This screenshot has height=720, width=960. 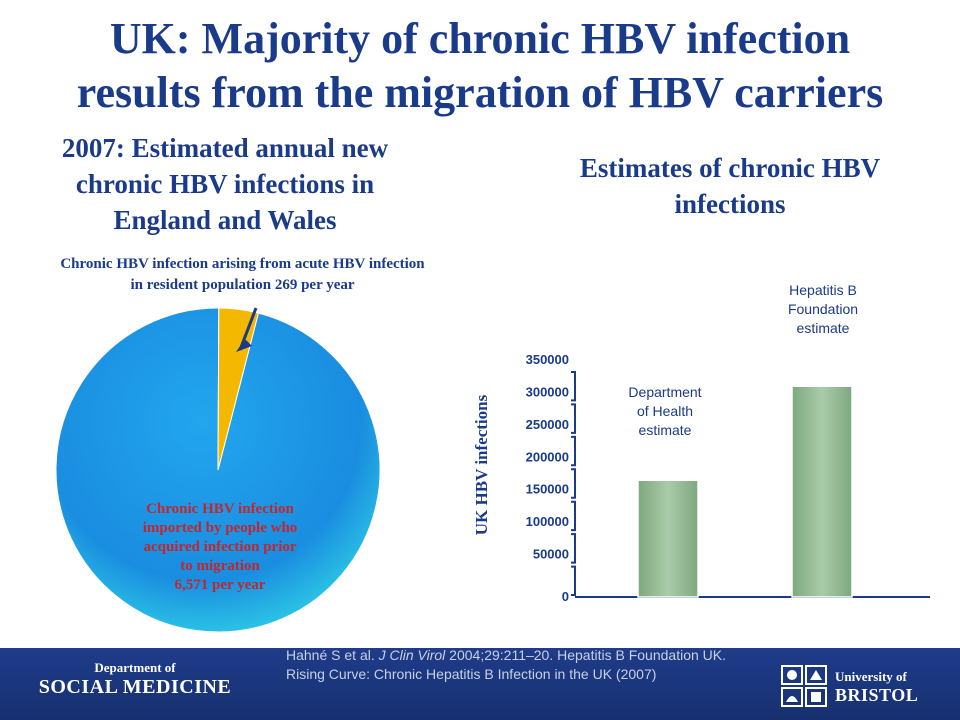 What do you see at coordinates (730, 204) in the screenshot?
I see `bar-title-line2: infections` at bounding box center [730, 204].